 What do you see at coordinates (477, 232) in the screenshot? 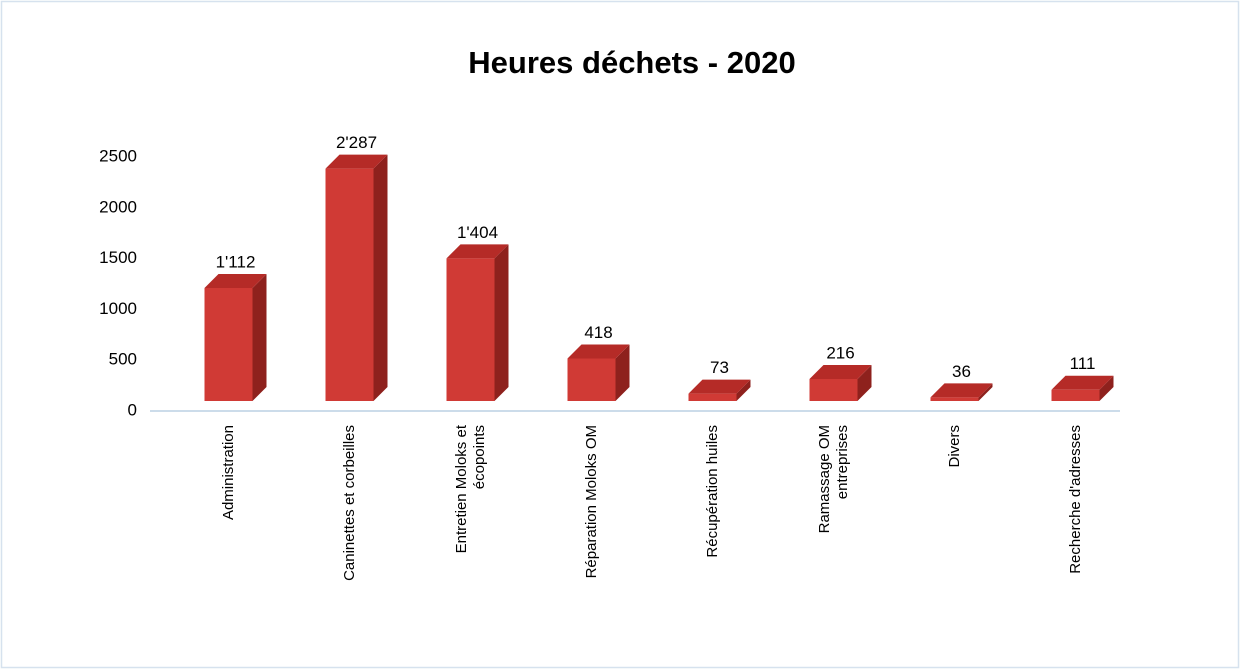
I see `value-label: 1'404` at bounding box center [477, 232].